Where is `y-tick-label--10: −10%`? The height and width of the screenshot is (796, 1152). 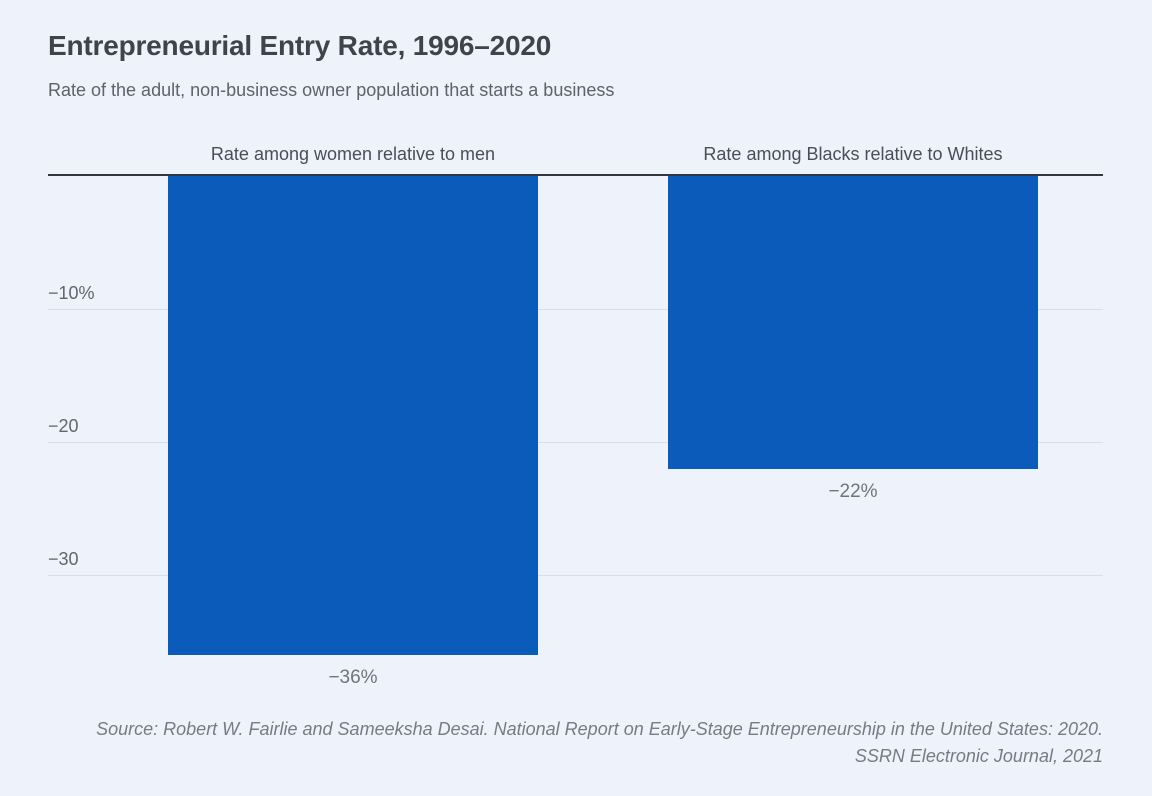
y-tick-label--10: −10% is located at coordinates (71, 293).